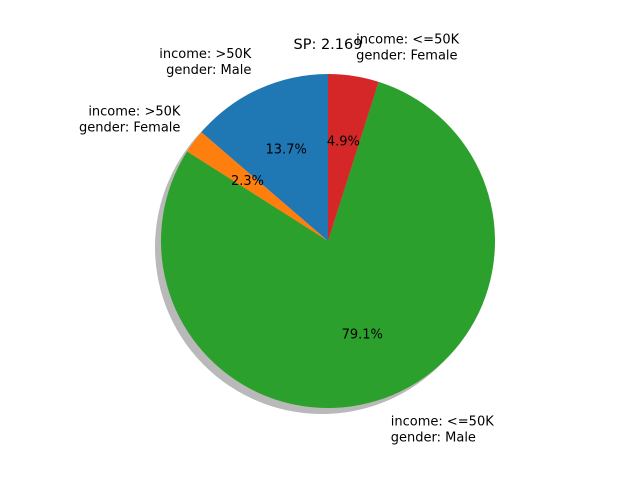 This screenshot has width=640, height=480. I want to click on percent-labels: 13.7% 2.3% 79.1% 4.9%, so click(307, 238).